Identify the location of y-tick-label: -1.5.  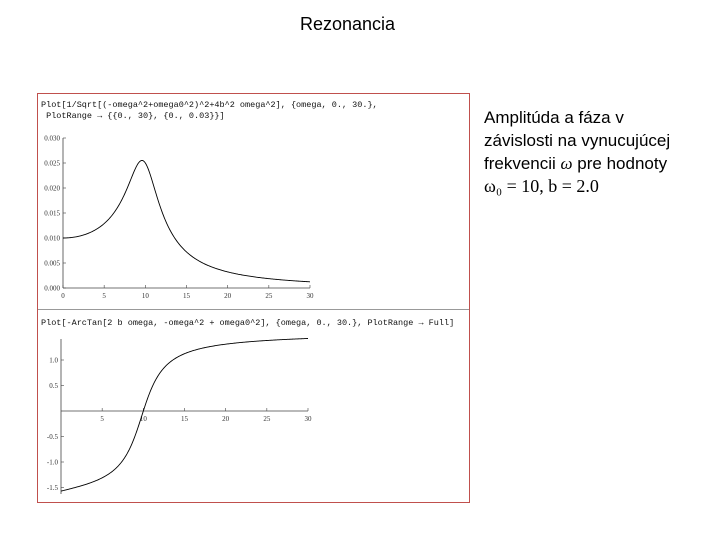
(53, 488).